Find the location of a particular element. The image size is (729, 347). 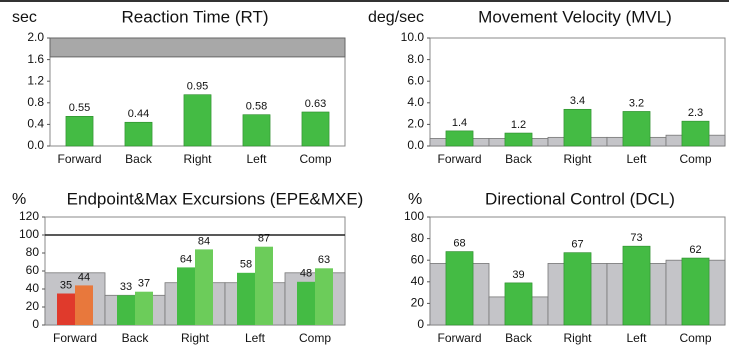

value-label: 44 is located at coordinates (84, 277).